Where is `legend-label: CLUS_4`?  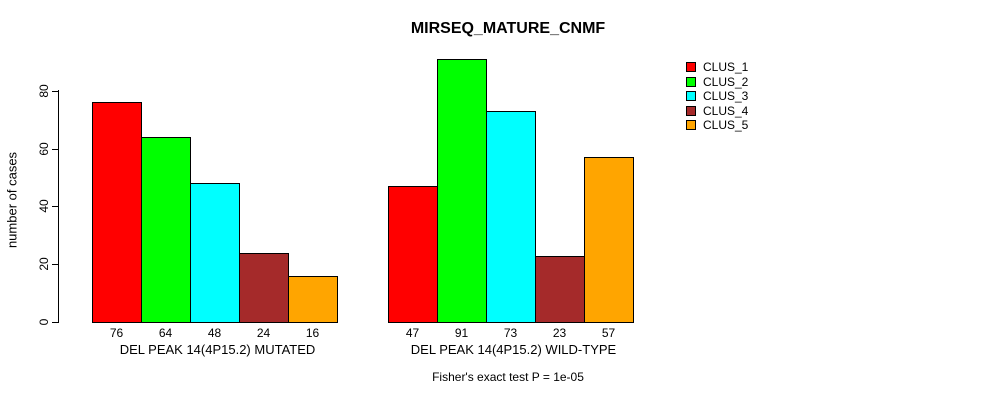 legend-label: CLUS_4 is located at coordinates (726, 111).